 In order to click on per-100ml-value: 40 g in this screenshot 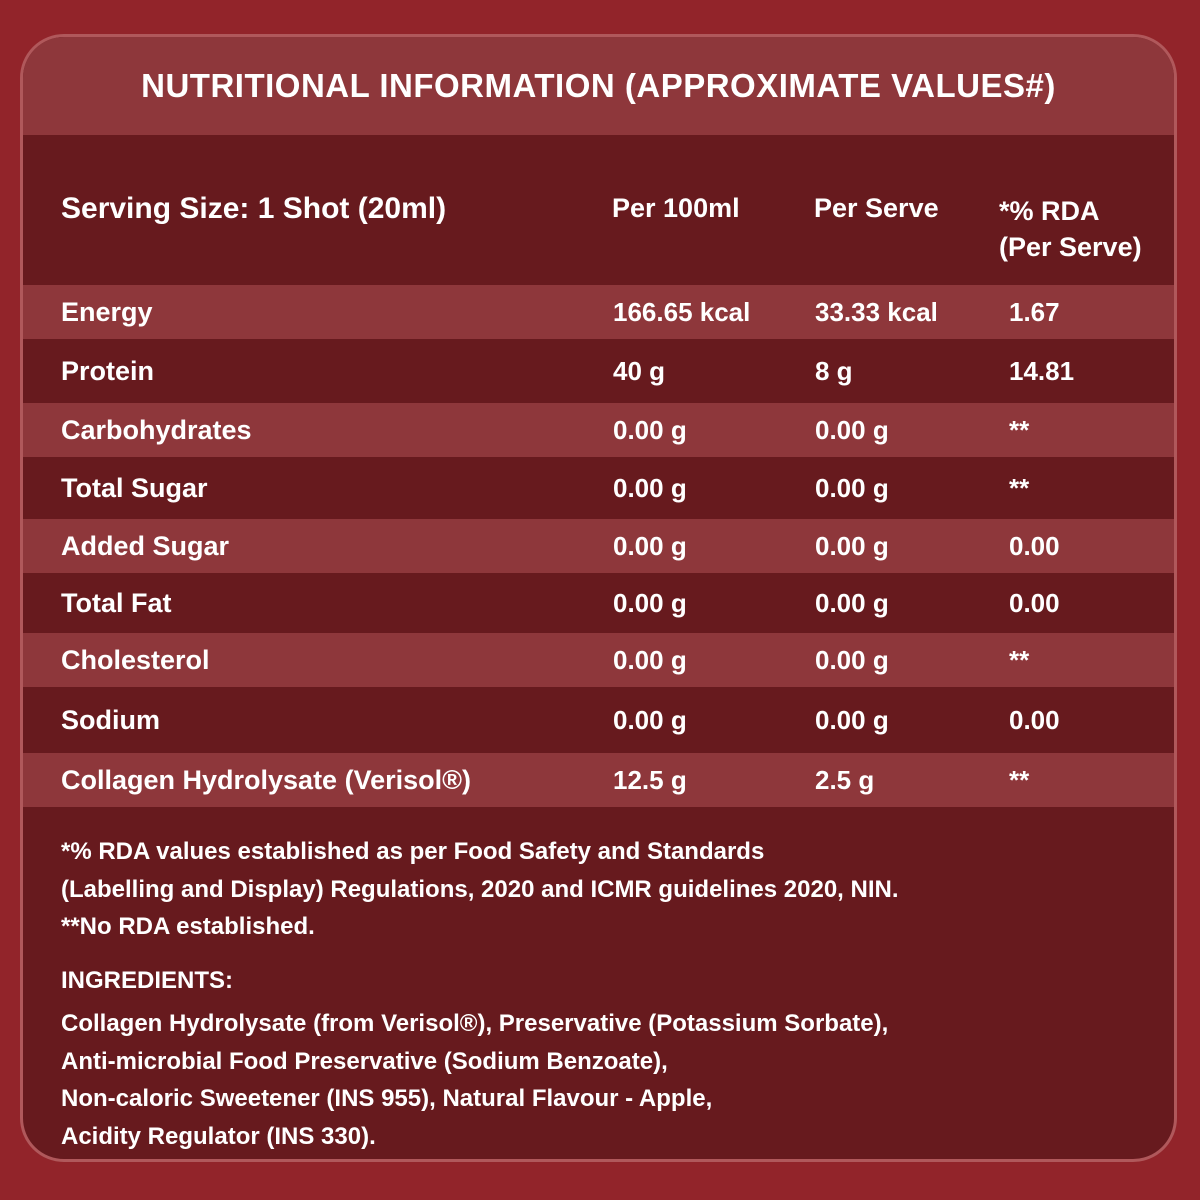, I will do `click(639, 370)`.